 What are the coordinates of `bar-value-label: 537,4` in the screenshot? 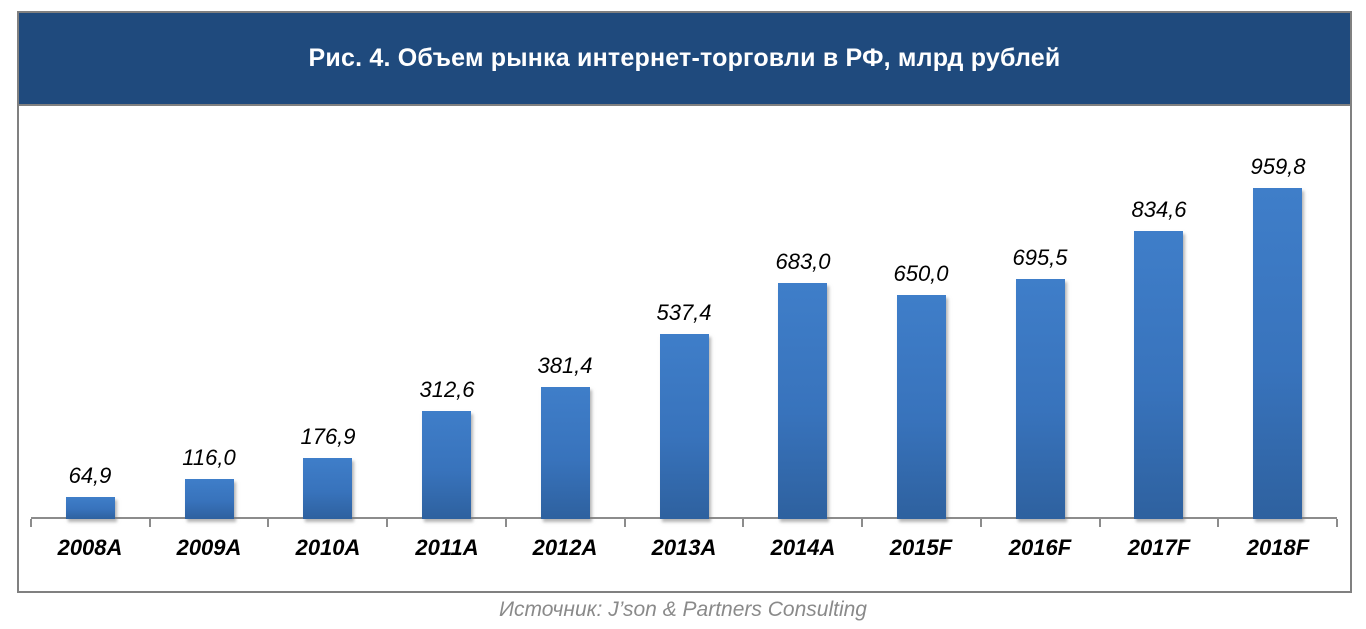 It's located at (684, 312).